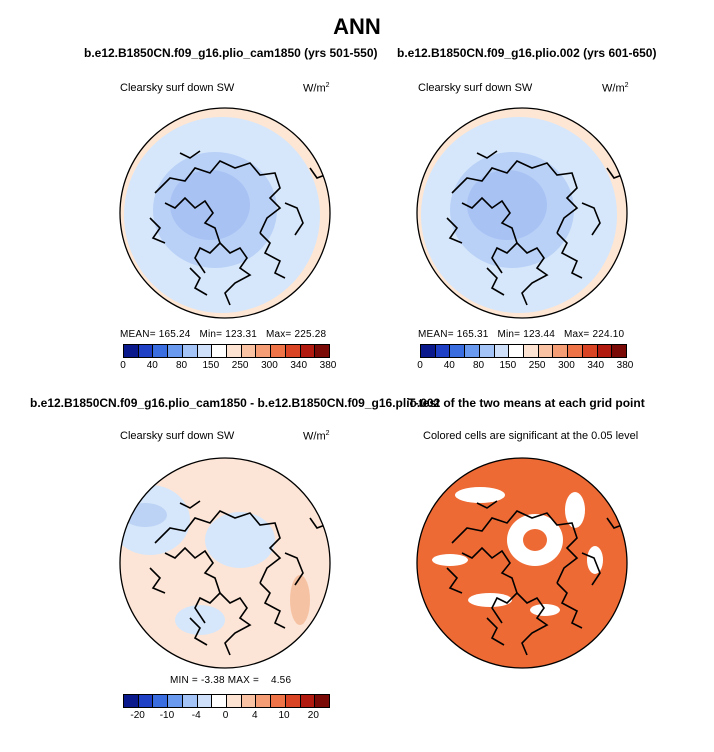 The height and width of the screenshot is (752, 714). Describe the element at coordinates (284, 715) in the screenshot. I see `colorbar-tick-label: 10` at that location.